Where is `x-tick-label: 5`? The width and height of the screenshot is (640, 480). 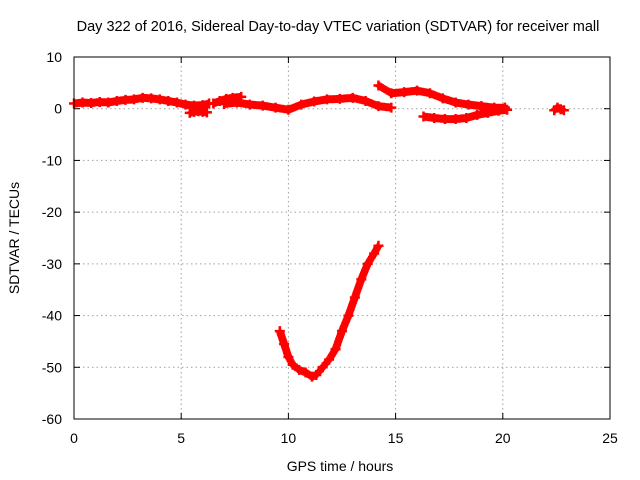 x-tick-label: 5 is located at coordinates (181, 438).